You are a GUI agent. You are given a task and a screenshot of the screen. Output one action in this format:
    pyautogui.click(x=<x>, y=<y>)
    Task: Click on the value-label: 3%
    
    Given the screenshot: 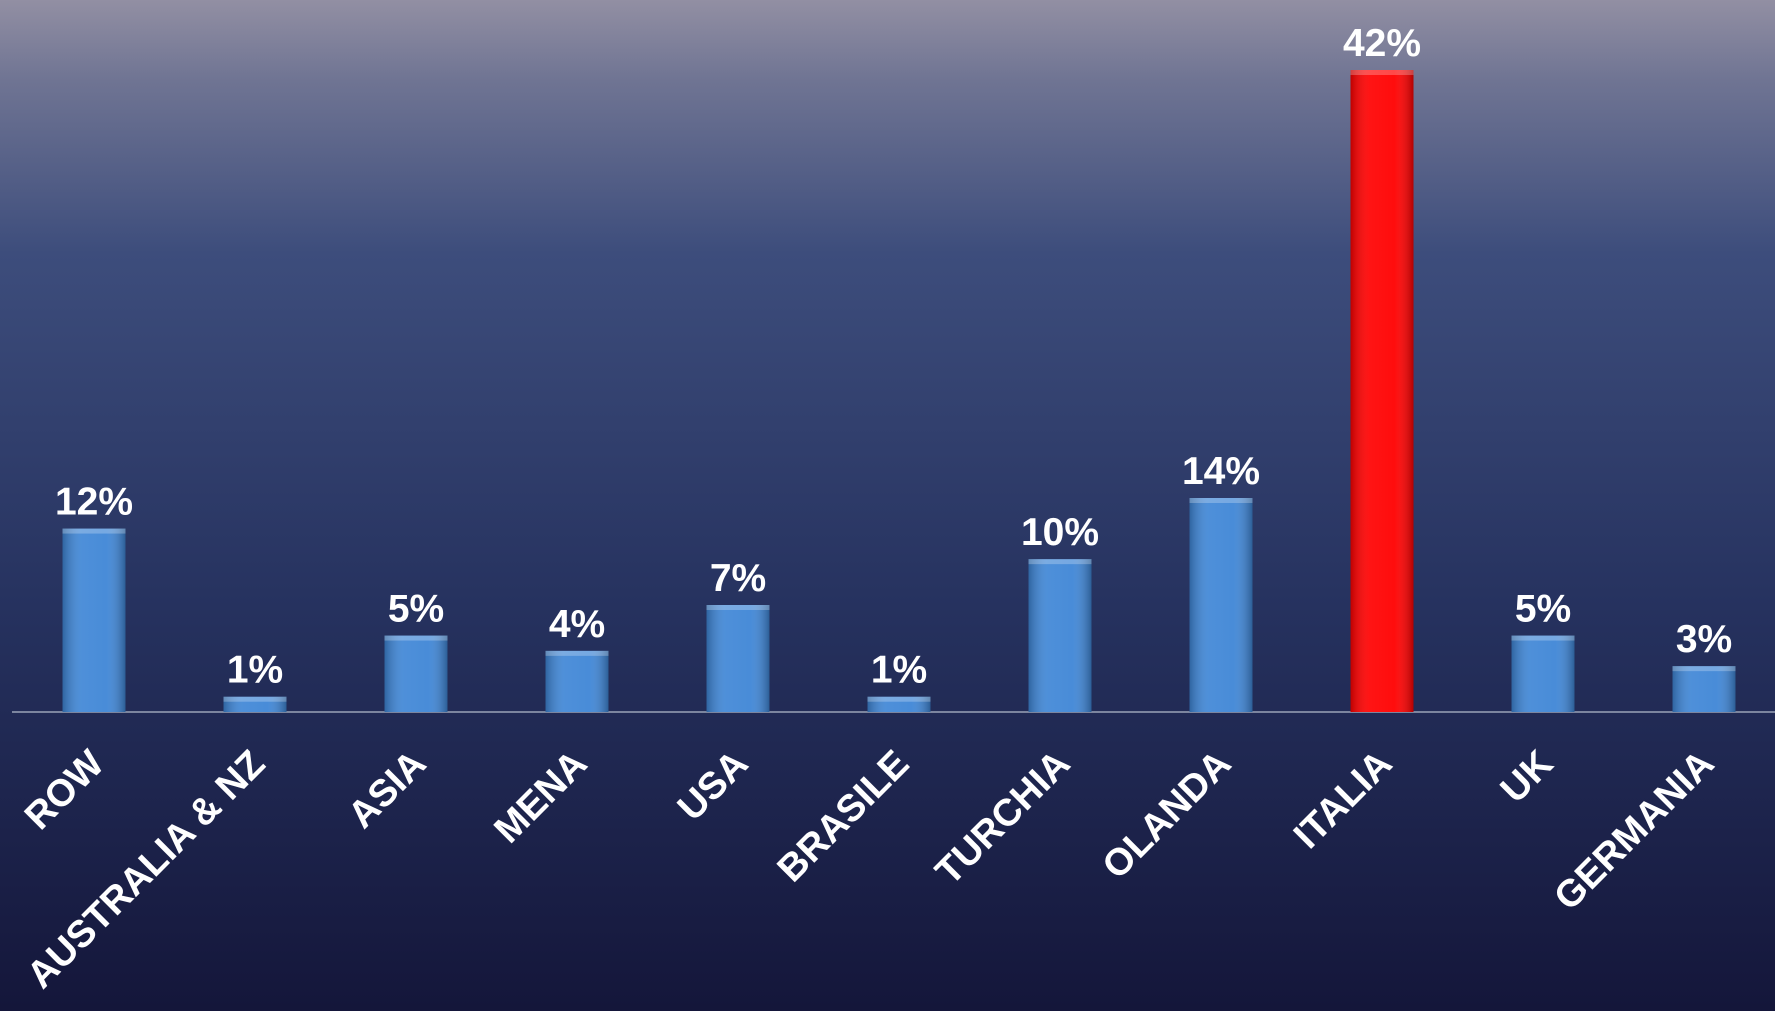 What is the action you would take?
    pyautogui.click(x=1704, y=639)
    